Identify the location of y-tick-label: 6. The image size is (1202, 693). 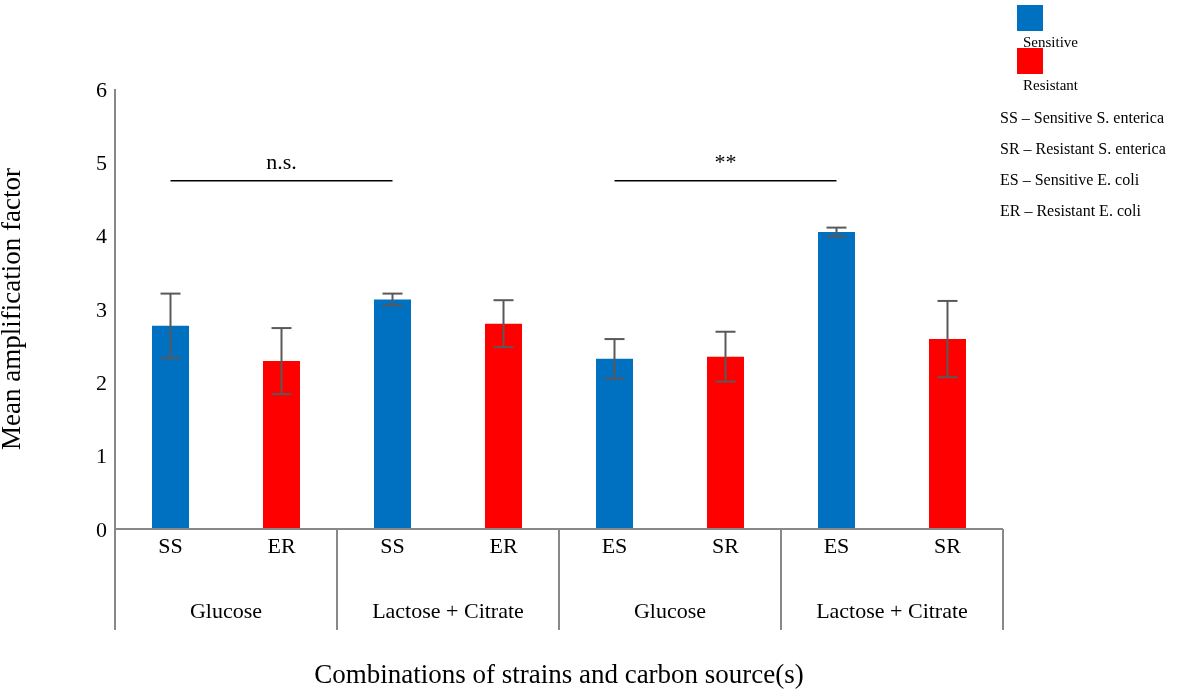
(101, 89).